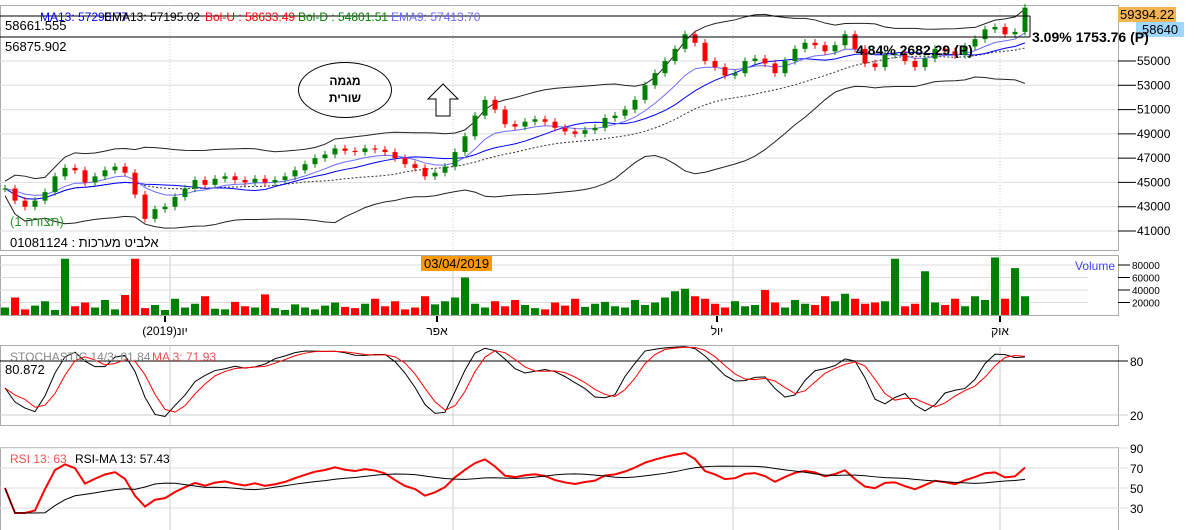 The height and width of the screenshot is (530, 1196). Describe the element at coordinates (1146, 304) in the screenshot. I see `volume-tick-label: 20000` at that location.